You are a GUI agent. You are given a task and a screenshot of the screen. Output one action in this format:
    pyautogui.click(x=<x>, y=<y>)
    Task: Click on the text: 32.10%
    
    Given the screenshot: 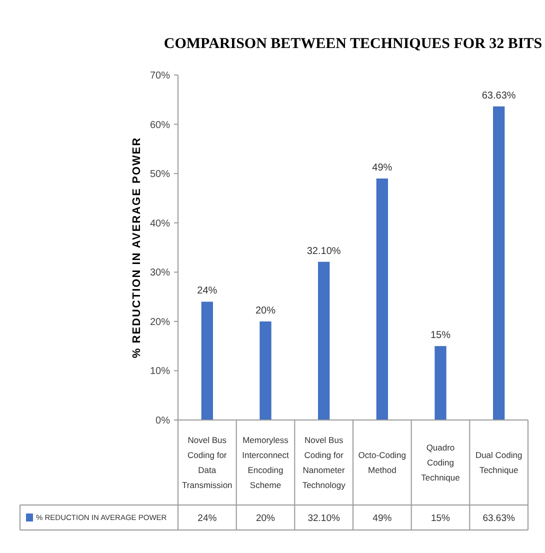 What is the action you would take?
    pyautogui.click(x=323, y=251)
    